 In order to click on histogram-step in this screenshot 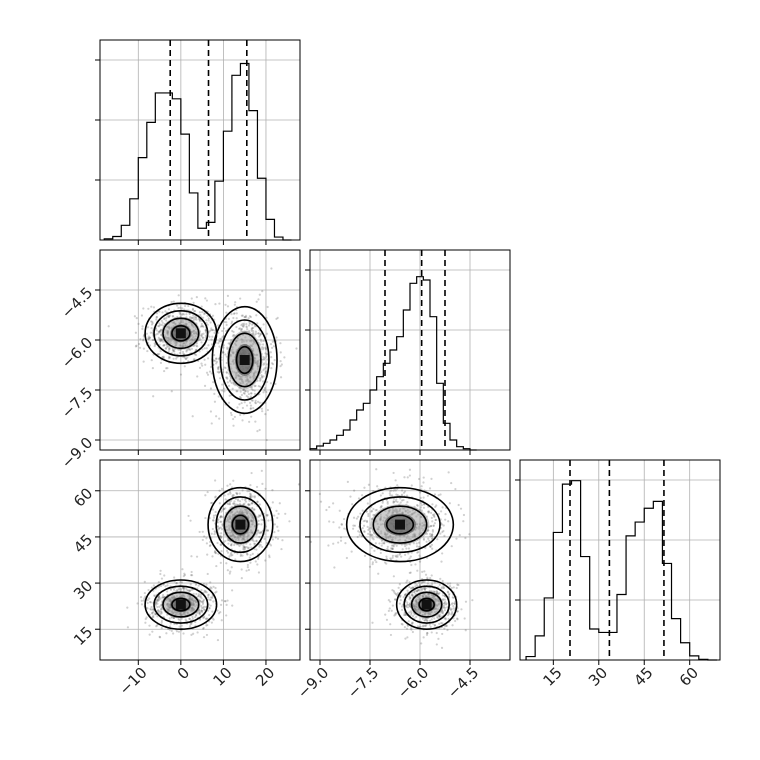, I will do `click(197, 151)`.